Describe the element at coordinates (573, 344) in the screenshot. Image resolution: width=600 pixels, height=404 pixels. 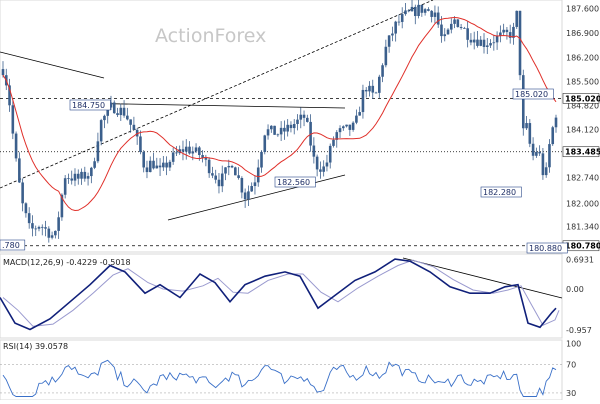
I see `rsi-tick-label: 100` at that location.